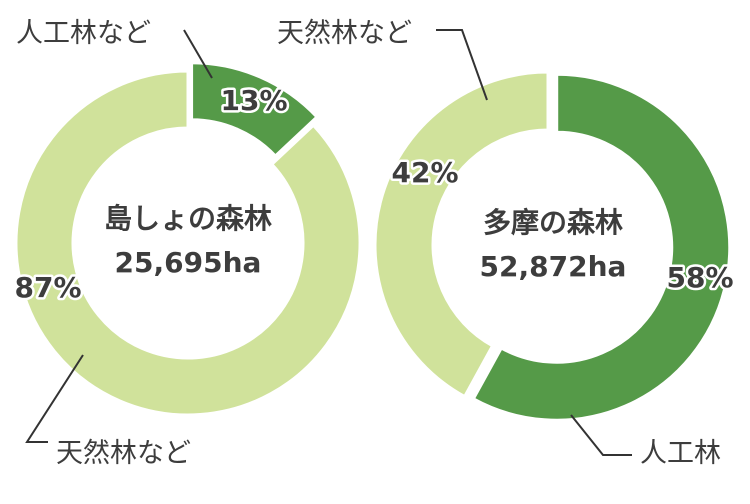 Image resolution: width=750 pixels, height=504 pixels. I want to click on island-planted-label: 人工林など, so click(83, 33).